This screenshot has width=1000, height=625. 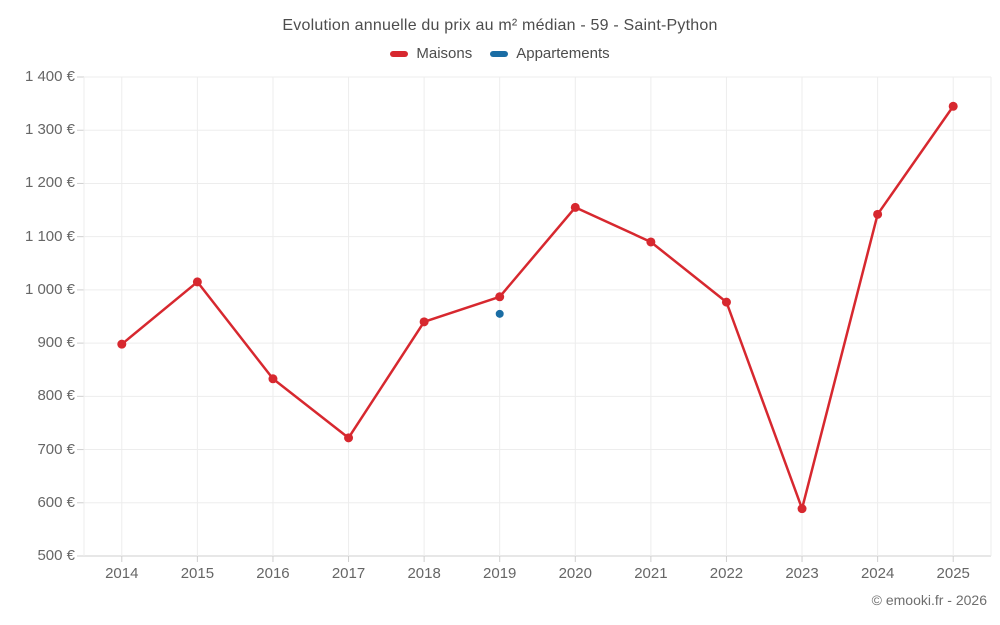 I want to click on copyright-watermark: © emooki.fr - 2026, so click(x=929, y=600).